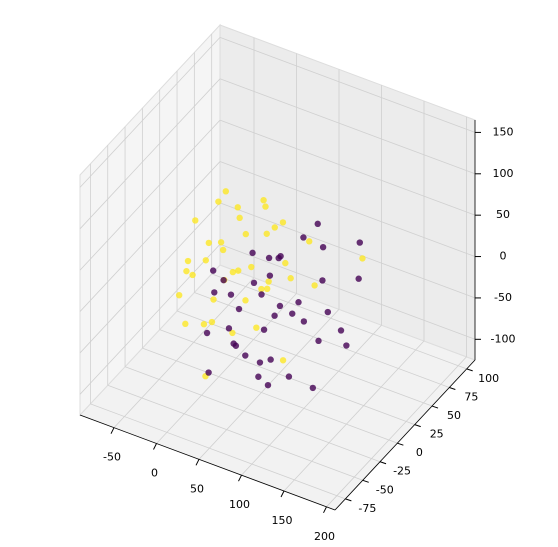  What do you see at coordinates (154, 473) in the screenshot?
I see `x-tick-label: 0` at bounding box center [154, 473].